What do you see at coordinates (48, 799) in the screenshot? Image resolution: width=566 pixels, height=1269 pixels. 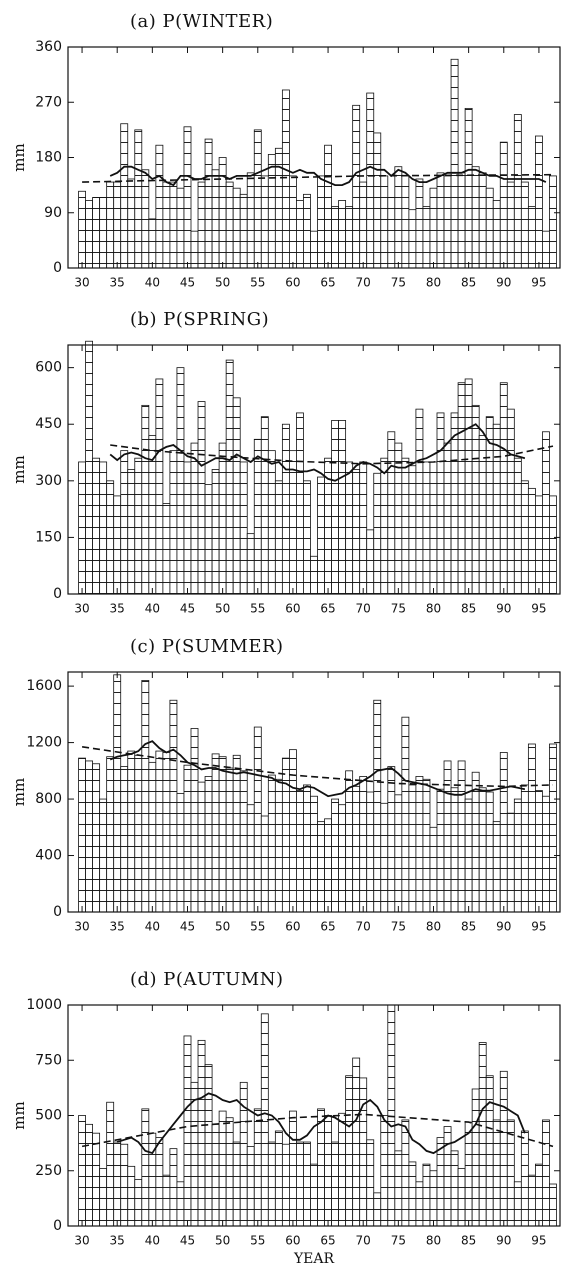 I see `y-tick-label: 800` at bounding box center [48, 799].